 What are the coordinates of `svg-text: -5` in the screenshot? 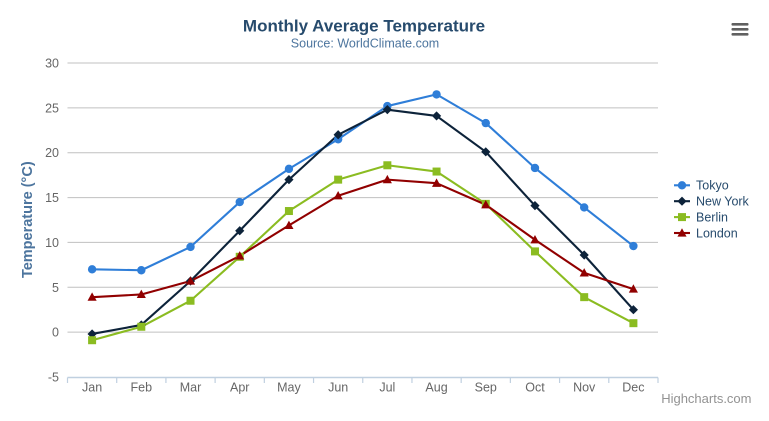 It's located at (53, 378).